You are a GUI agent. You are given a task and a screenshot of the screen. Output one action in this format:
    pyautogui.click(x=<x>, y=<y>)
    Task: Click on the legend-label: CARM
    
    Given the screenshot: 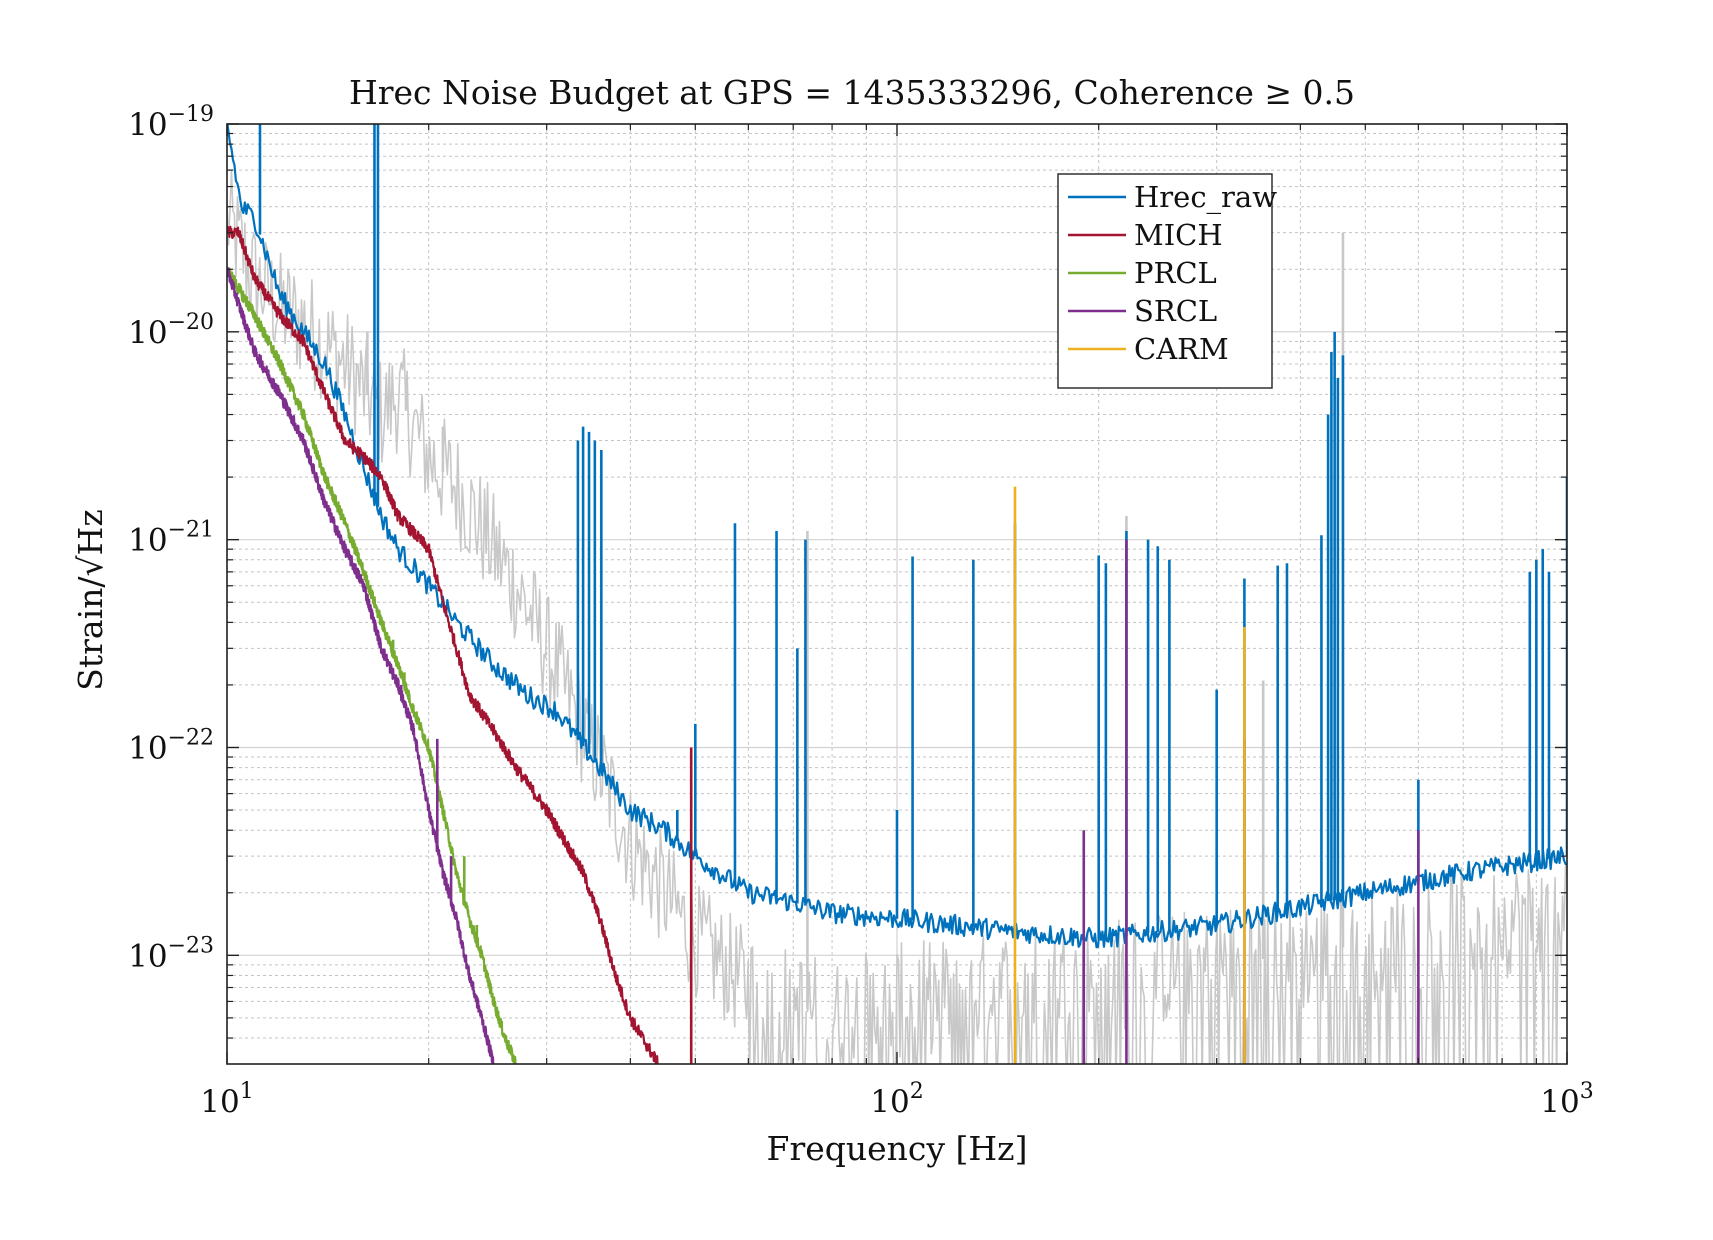 What is the action you would take?
    pyautogui.click(x=1181, y=349)
    